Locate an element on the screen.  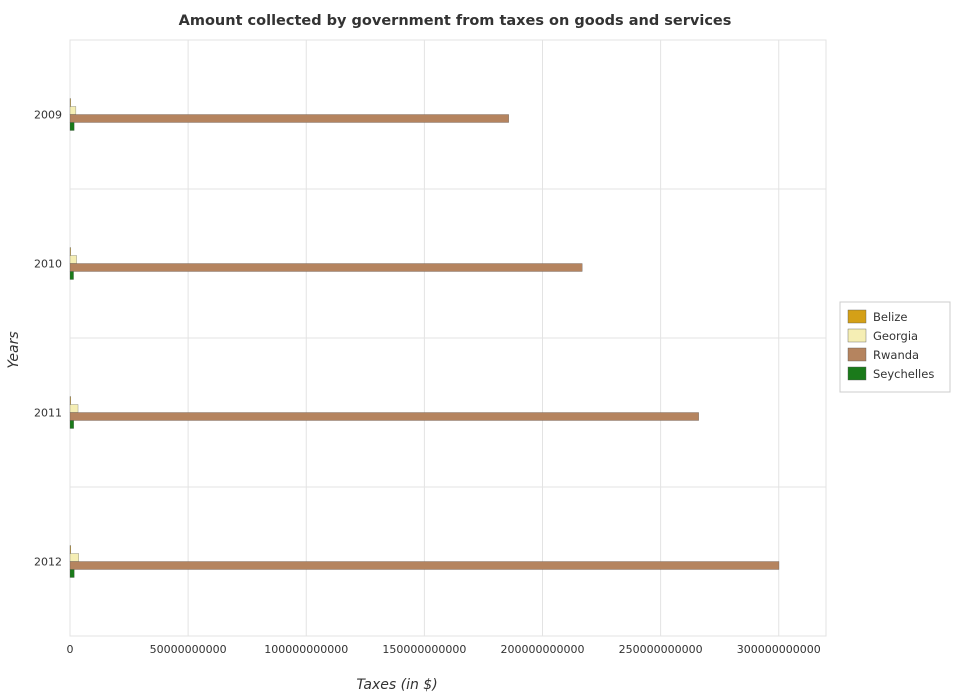
bar-belize-2011 is located at coordinates (70, 400).